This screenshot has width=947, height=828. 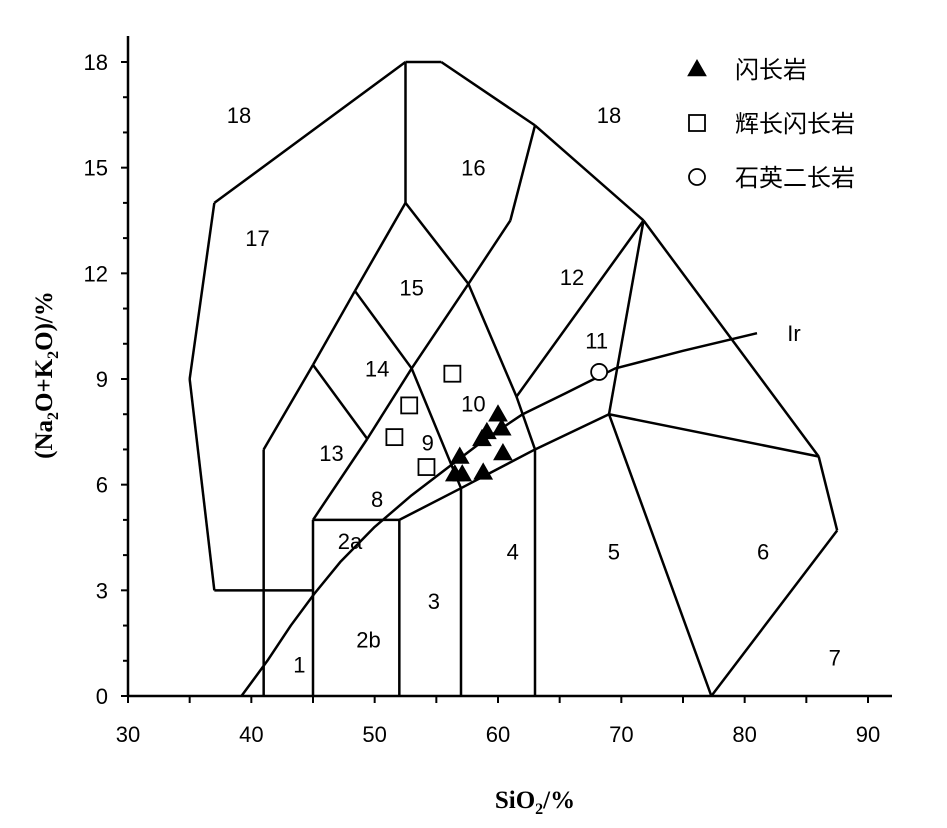 What do you see at coordinates (374, 734) in the screenshot?
I see `x-tick-label: 50` at bounding box center [374, 734].